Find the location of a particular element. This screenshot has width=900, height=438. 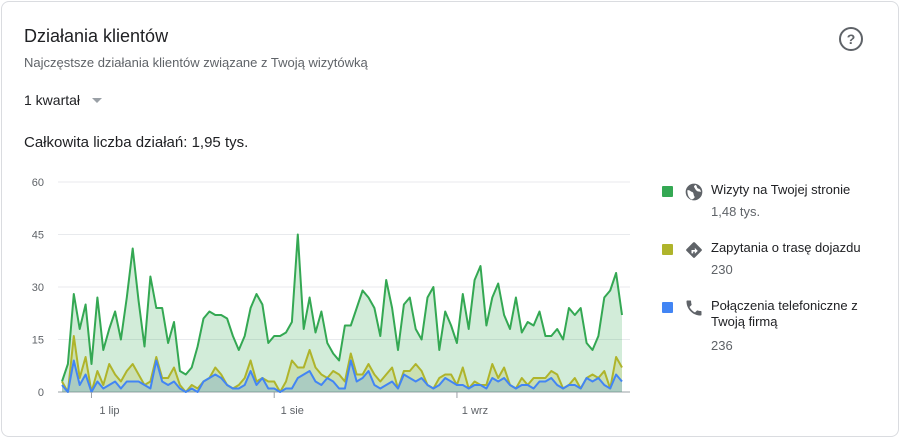

x-tick-label: 1 wrz is located at coordinates (475, 411).